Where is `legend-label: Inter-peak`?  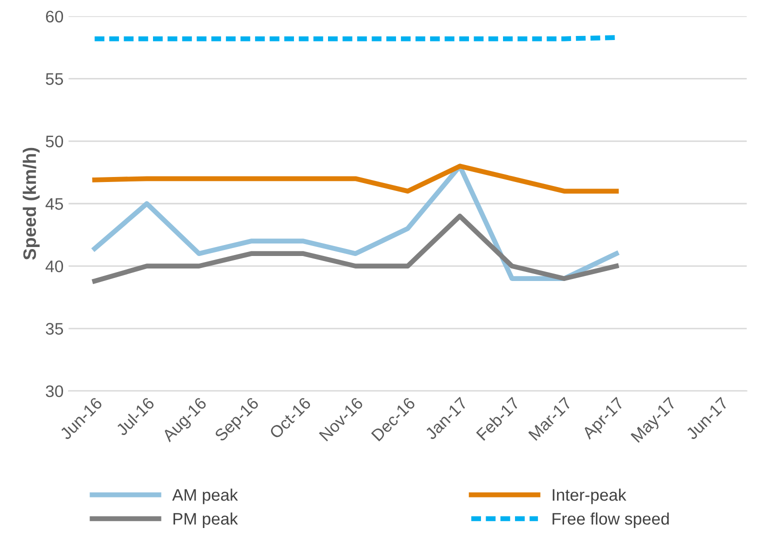
legend-label: Inter-peak is located at coordinates (589, 496).